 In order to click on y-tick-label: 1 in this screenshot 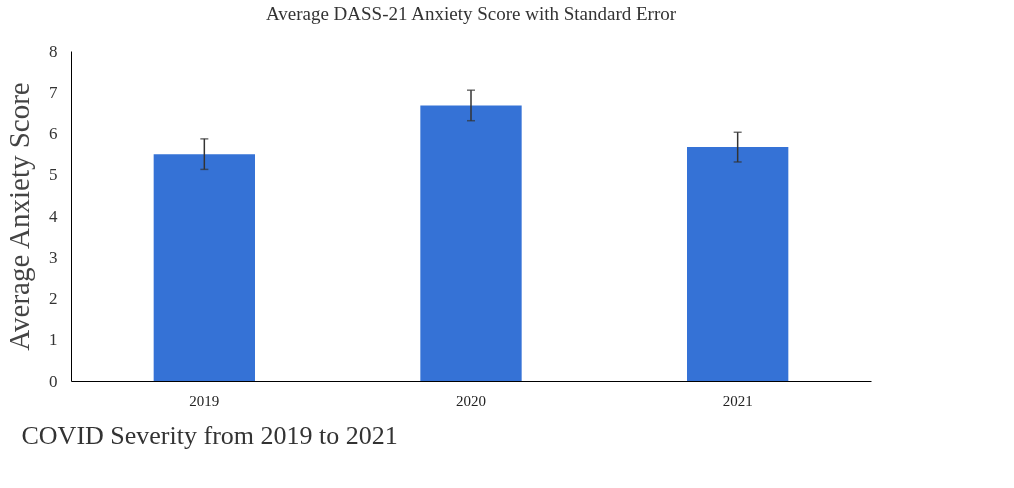, I will do `click(53, 340)`.